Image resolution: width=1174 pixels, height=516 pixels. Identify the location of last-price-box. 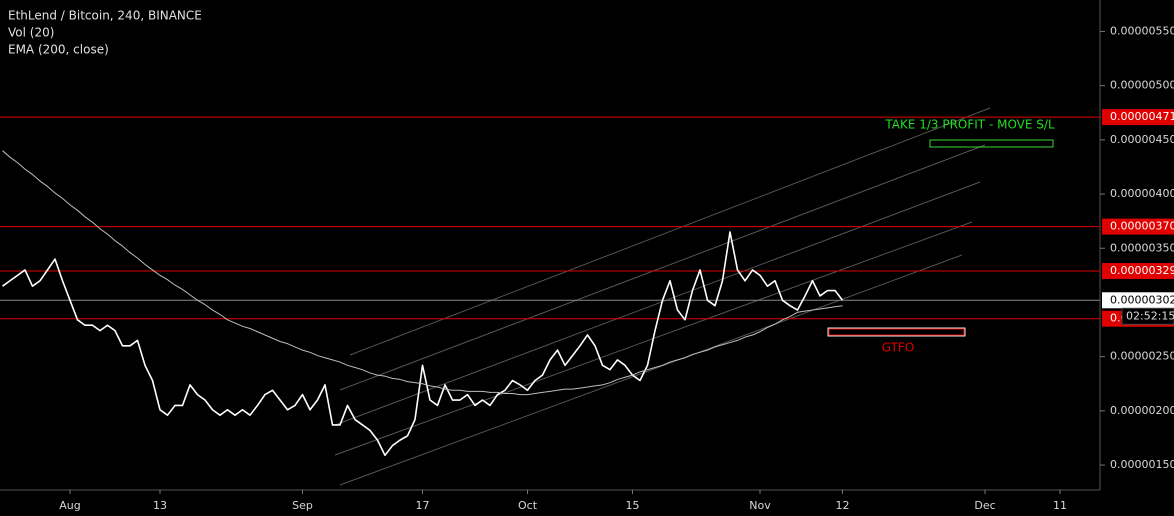
(1138, 300).